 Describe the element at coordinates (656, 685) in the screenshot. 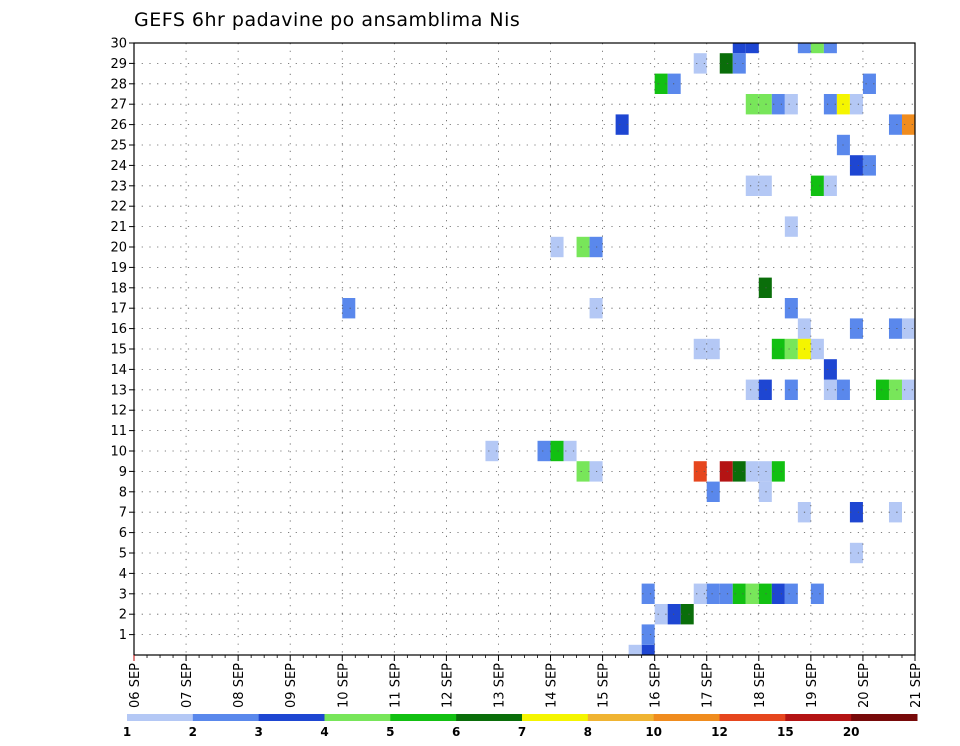

I see `x-tick-label: 16 SEP` at that location.